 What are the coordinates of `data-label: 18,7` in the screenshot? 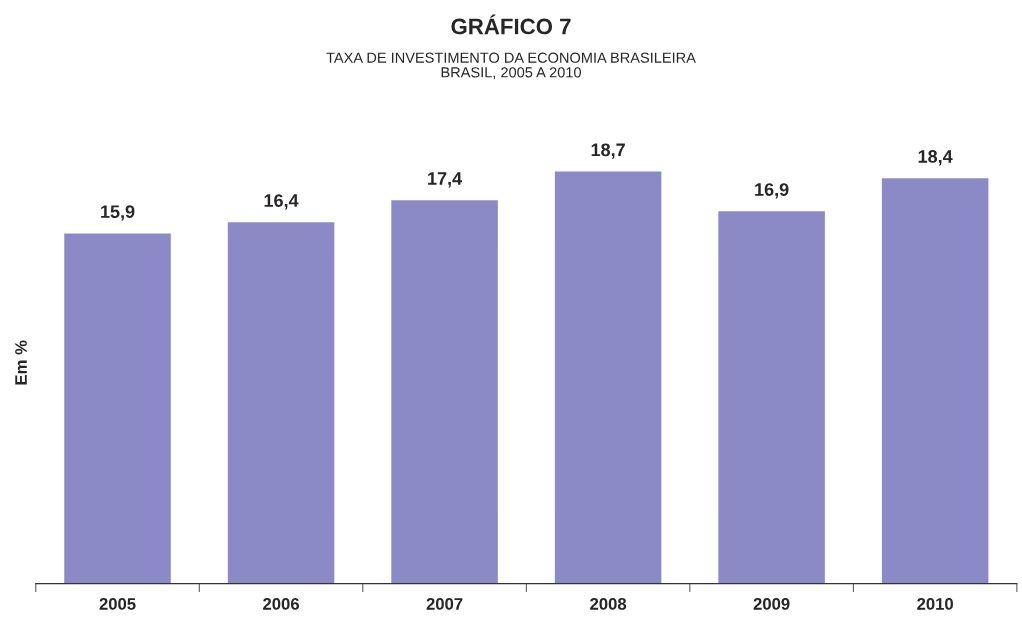 It's located at (608, 151).